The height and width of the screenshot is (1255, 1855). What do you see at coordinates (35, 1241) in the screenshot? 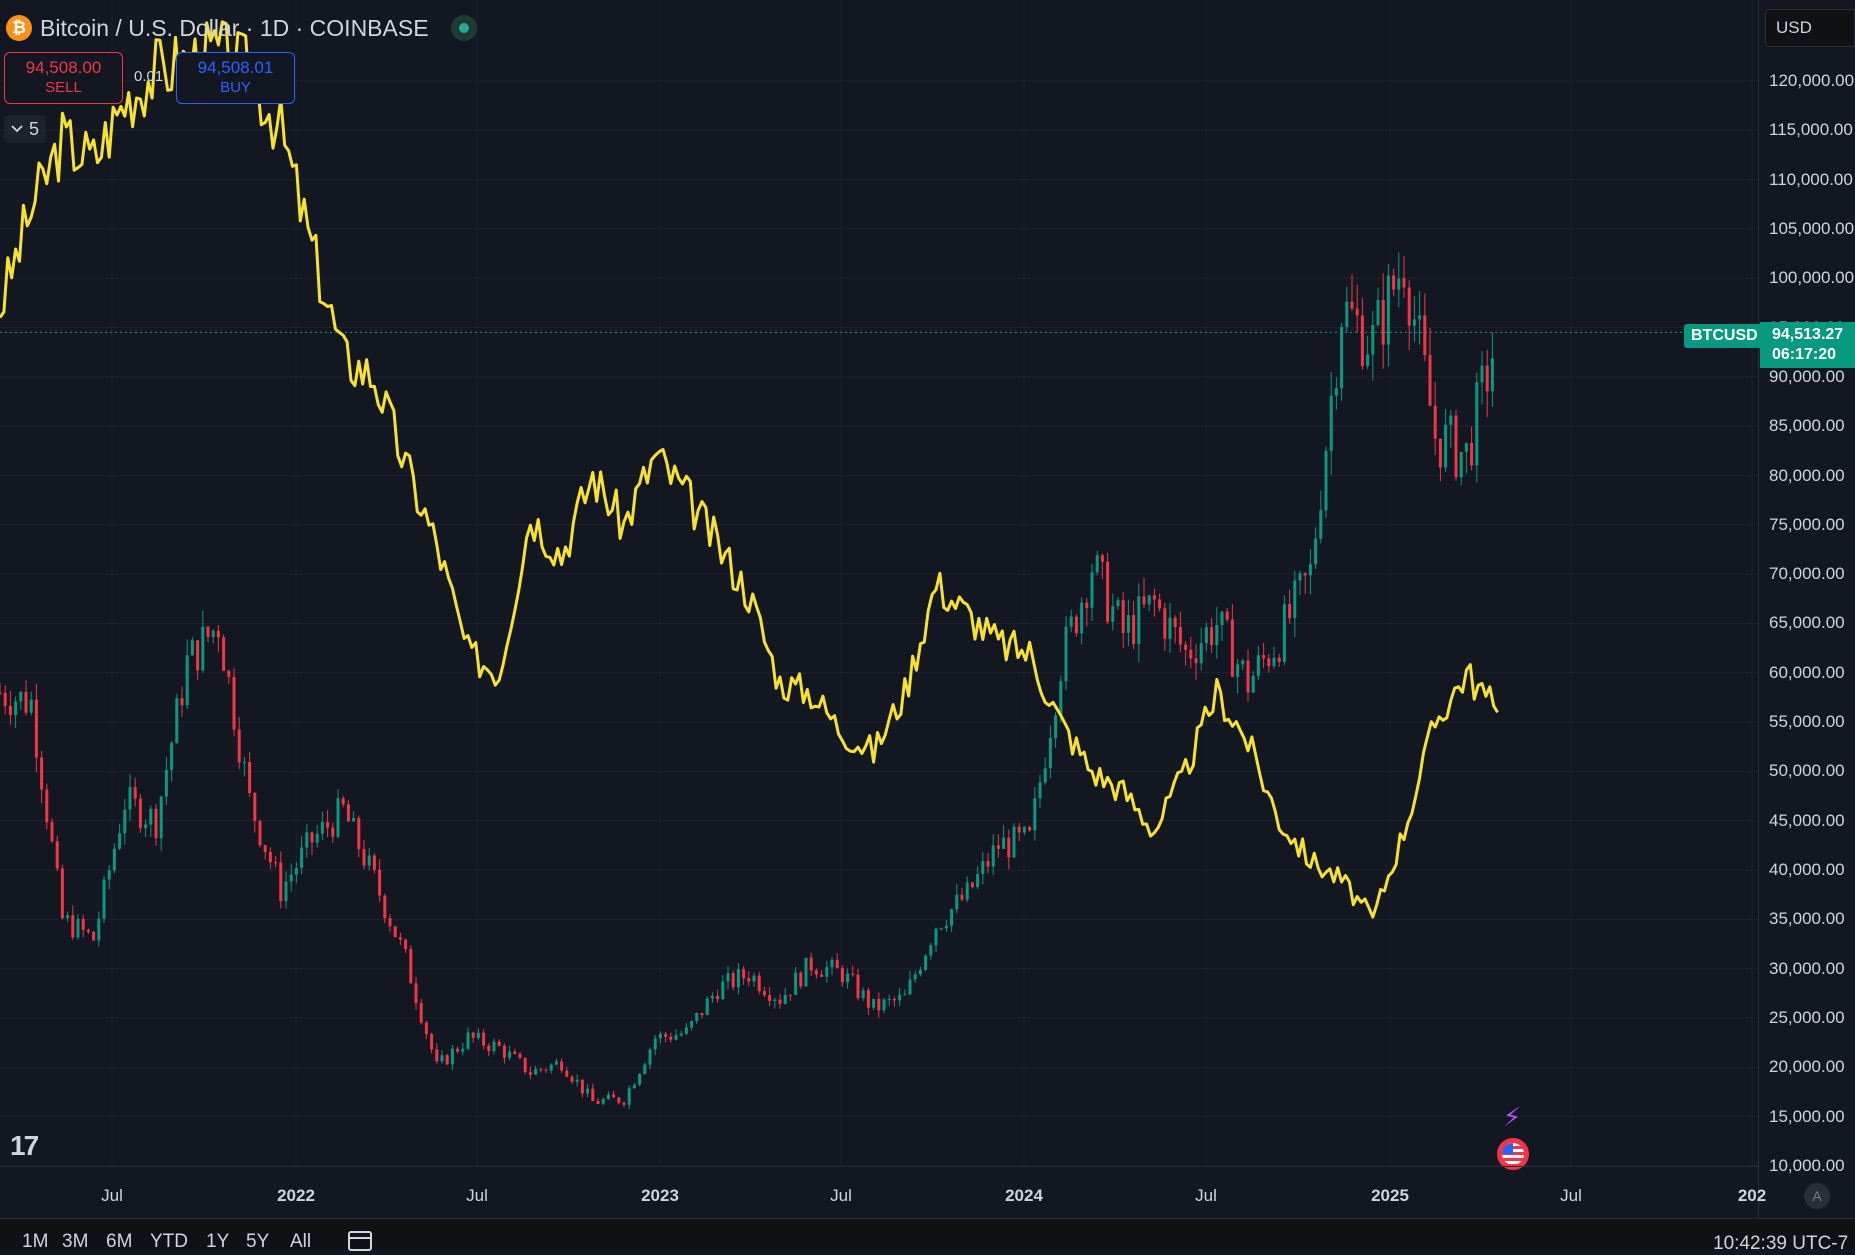
I see `range-button-1m: 1M` at bounding box center [35, 1241].